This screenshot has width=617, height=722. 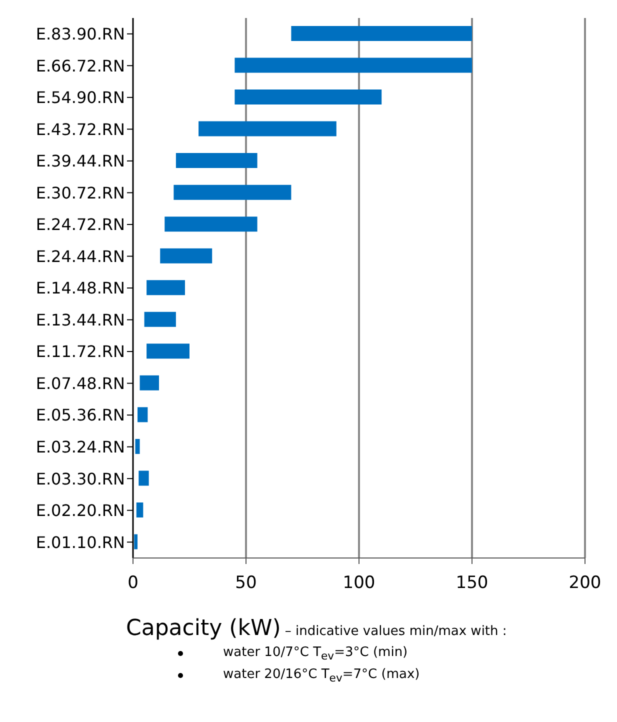 I want to click on y-tick-label: E.54.90.RN, so click(x=80, y=98).